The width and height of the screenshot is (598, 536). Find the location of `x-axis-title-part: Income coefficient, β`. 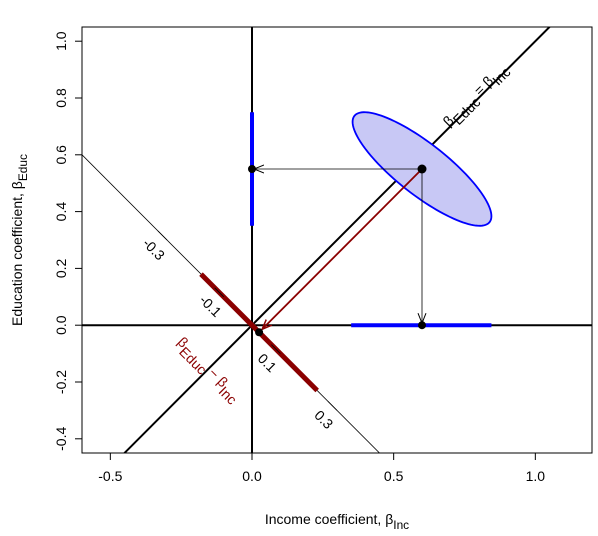

x-axis-title-part: Income coefficient, β is located at coordinates (329, 519).